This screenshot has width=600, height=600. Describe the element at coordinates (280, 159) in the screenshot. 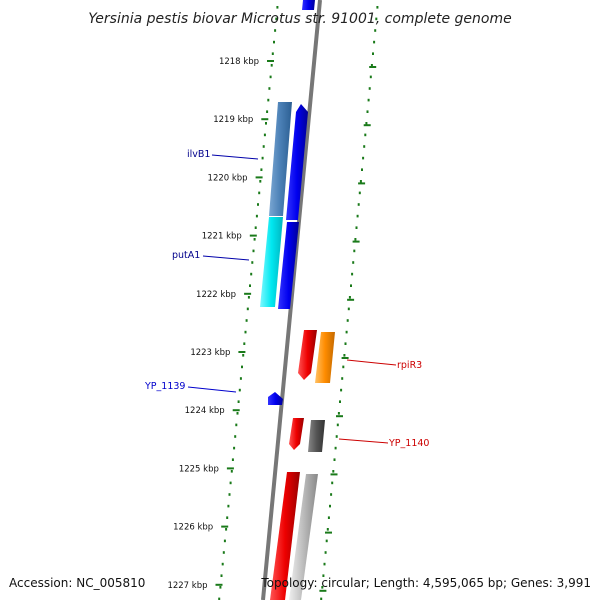

I see `gene-feature-ilvB1` at that location.